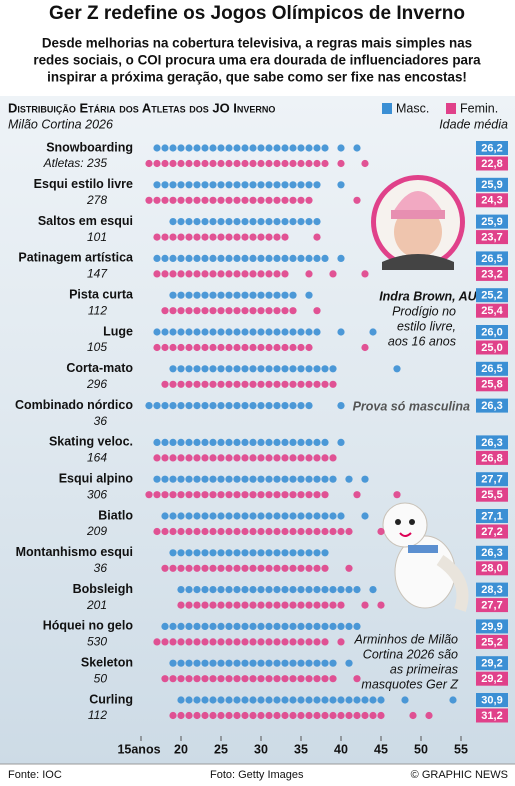 The height and width of the screenshot is (786, 515). What do you see at coordinates (491, 185) in the screenshot?
I see `average-label: 25,9` at bounding box center [491, 185].